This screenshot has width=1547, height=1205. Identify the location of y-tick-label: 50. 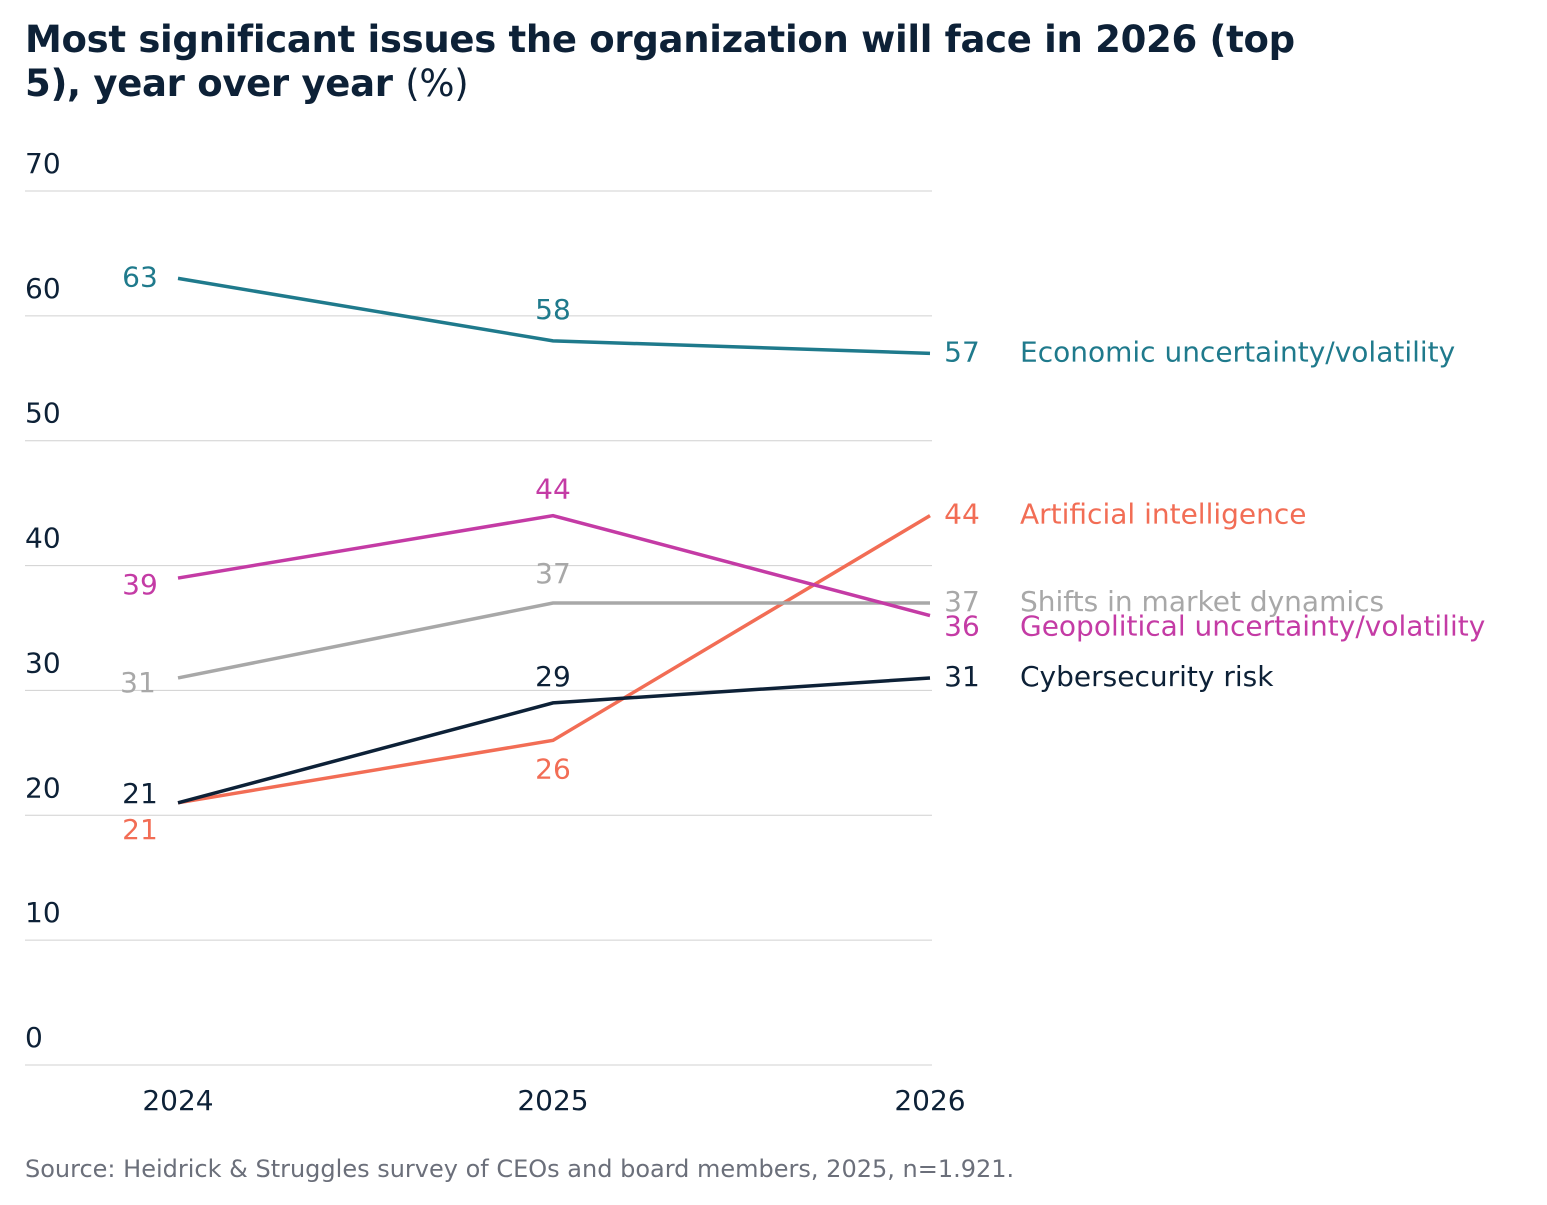
(43, 413).